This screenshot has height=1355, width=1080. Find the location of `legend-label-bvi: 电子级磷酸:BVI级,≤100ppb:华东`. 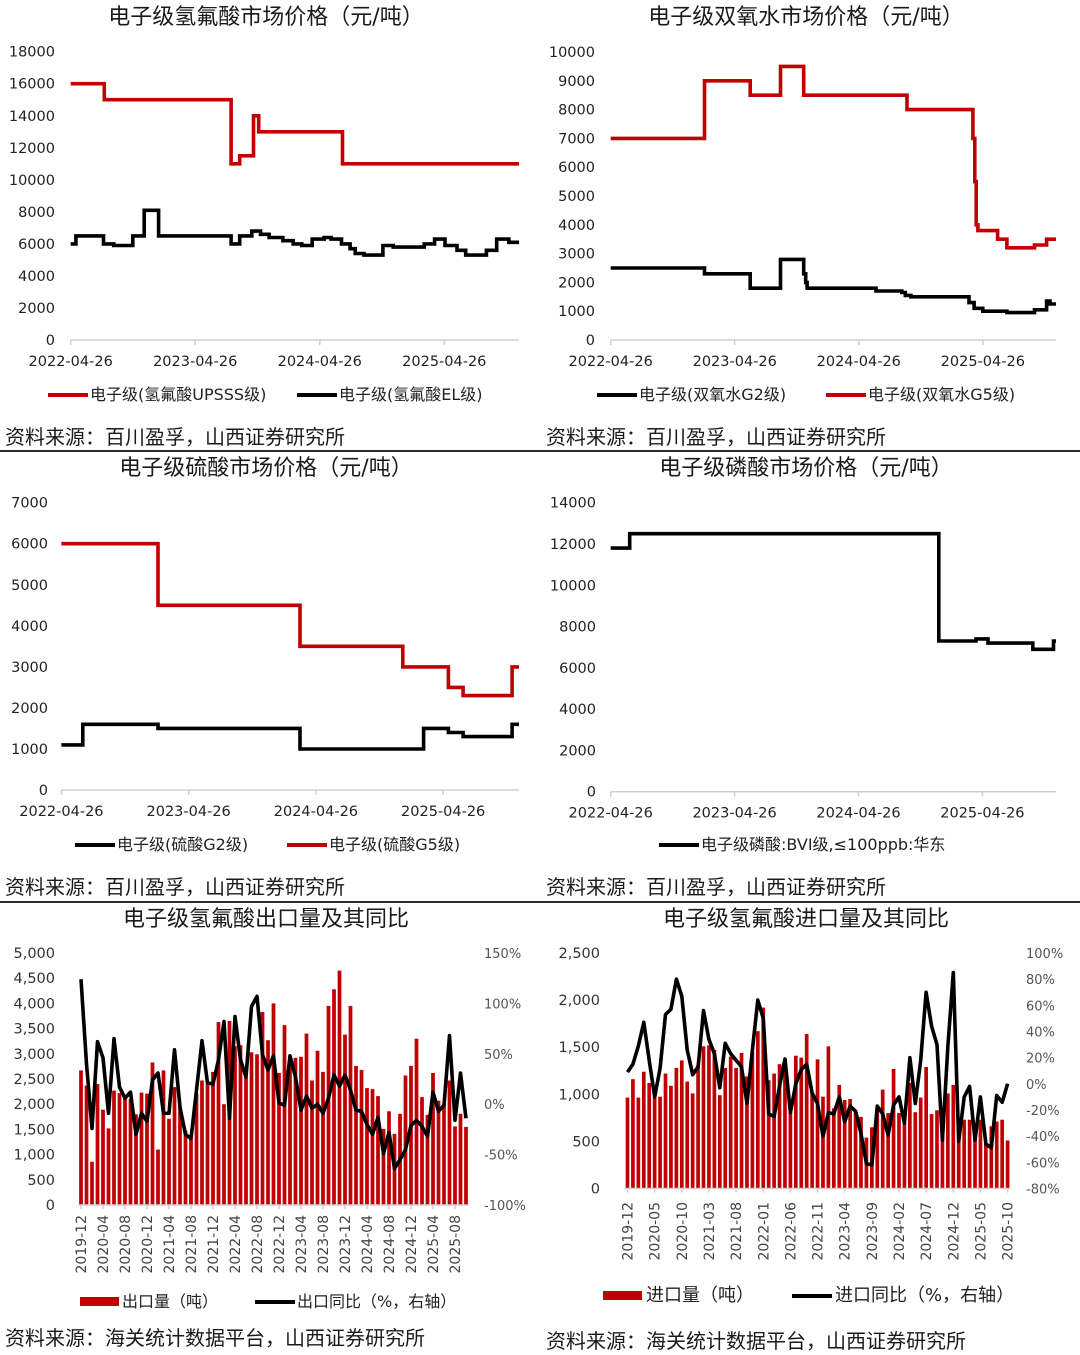

legend-label-bvi: 电子级磷酸:BVI级,≤100ppb:华东 is located at coordinates (823, 844).